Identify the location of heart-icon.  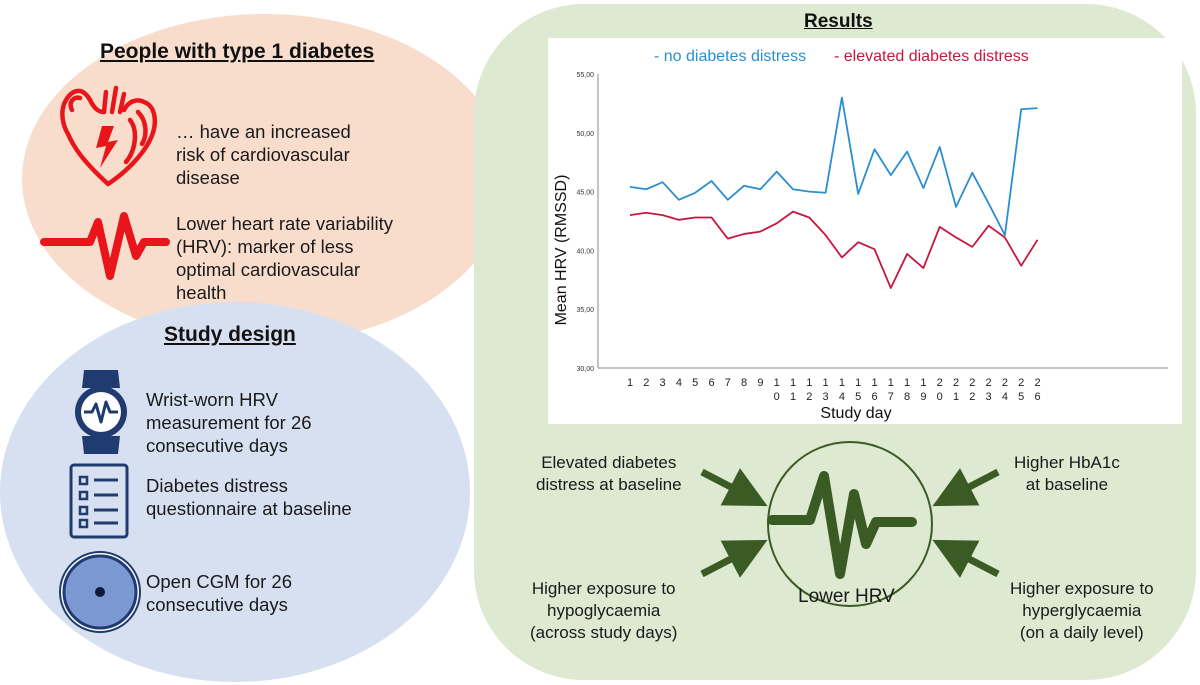
(109, 136).